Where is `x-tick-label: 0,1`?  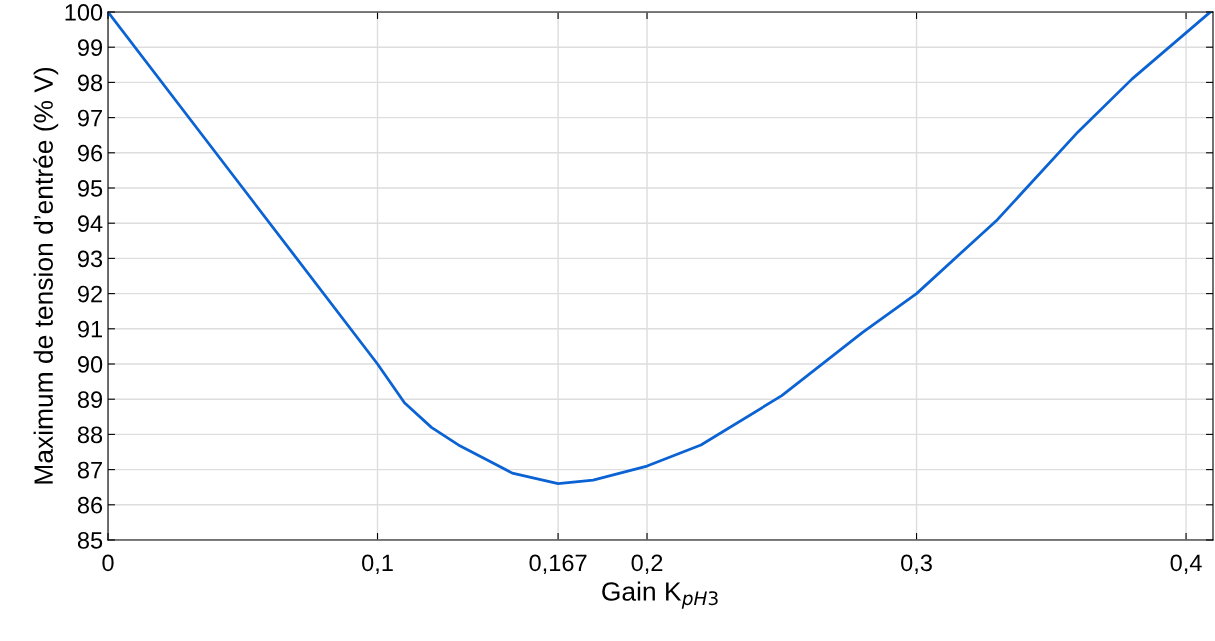 x-tick-label: 0,1 is located at coordinates (377, 564).